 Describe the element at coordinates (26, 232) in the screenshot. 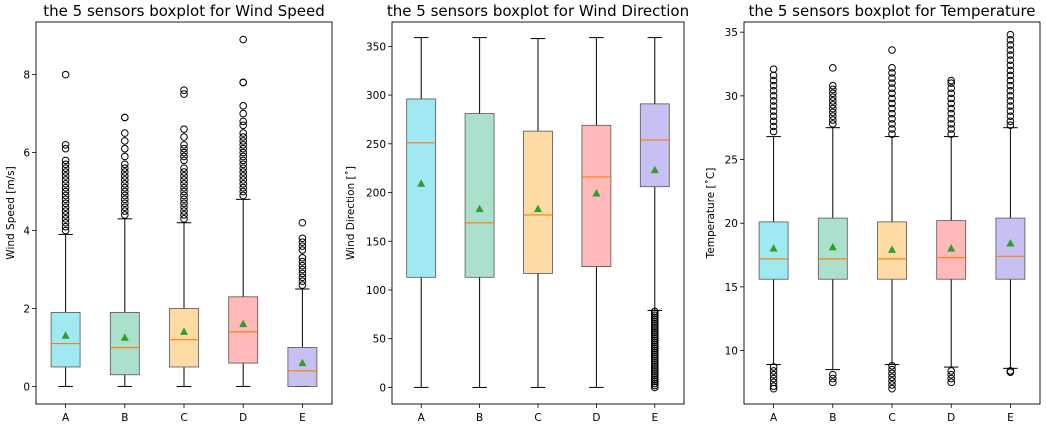

I see `y-tick-label: 4` at that location.